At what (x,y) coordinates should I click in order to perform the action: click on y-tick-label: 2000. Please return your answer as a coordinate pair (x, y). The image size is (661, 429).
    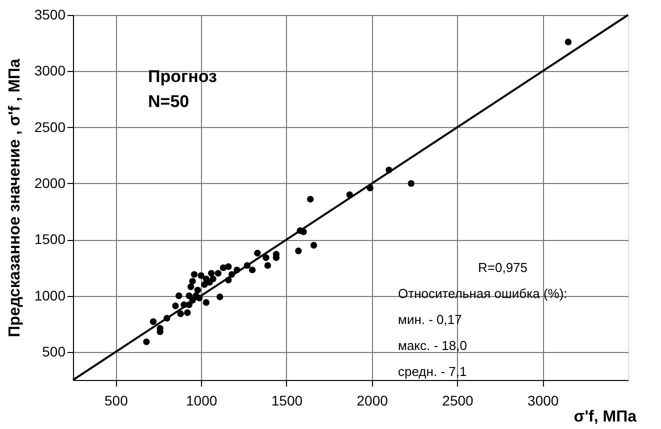
    Looking at the image, I should click on (50, 182).